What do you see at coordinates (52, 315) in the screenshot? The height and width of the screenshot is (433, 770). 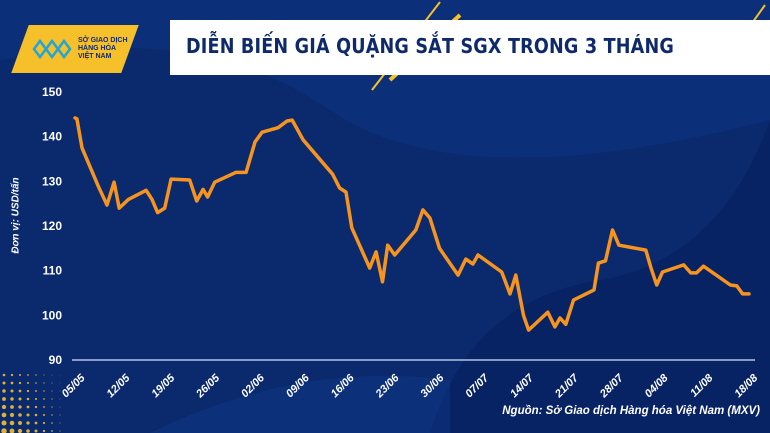 I see `y-tick-label: 100` at bounding box center [52, 315].